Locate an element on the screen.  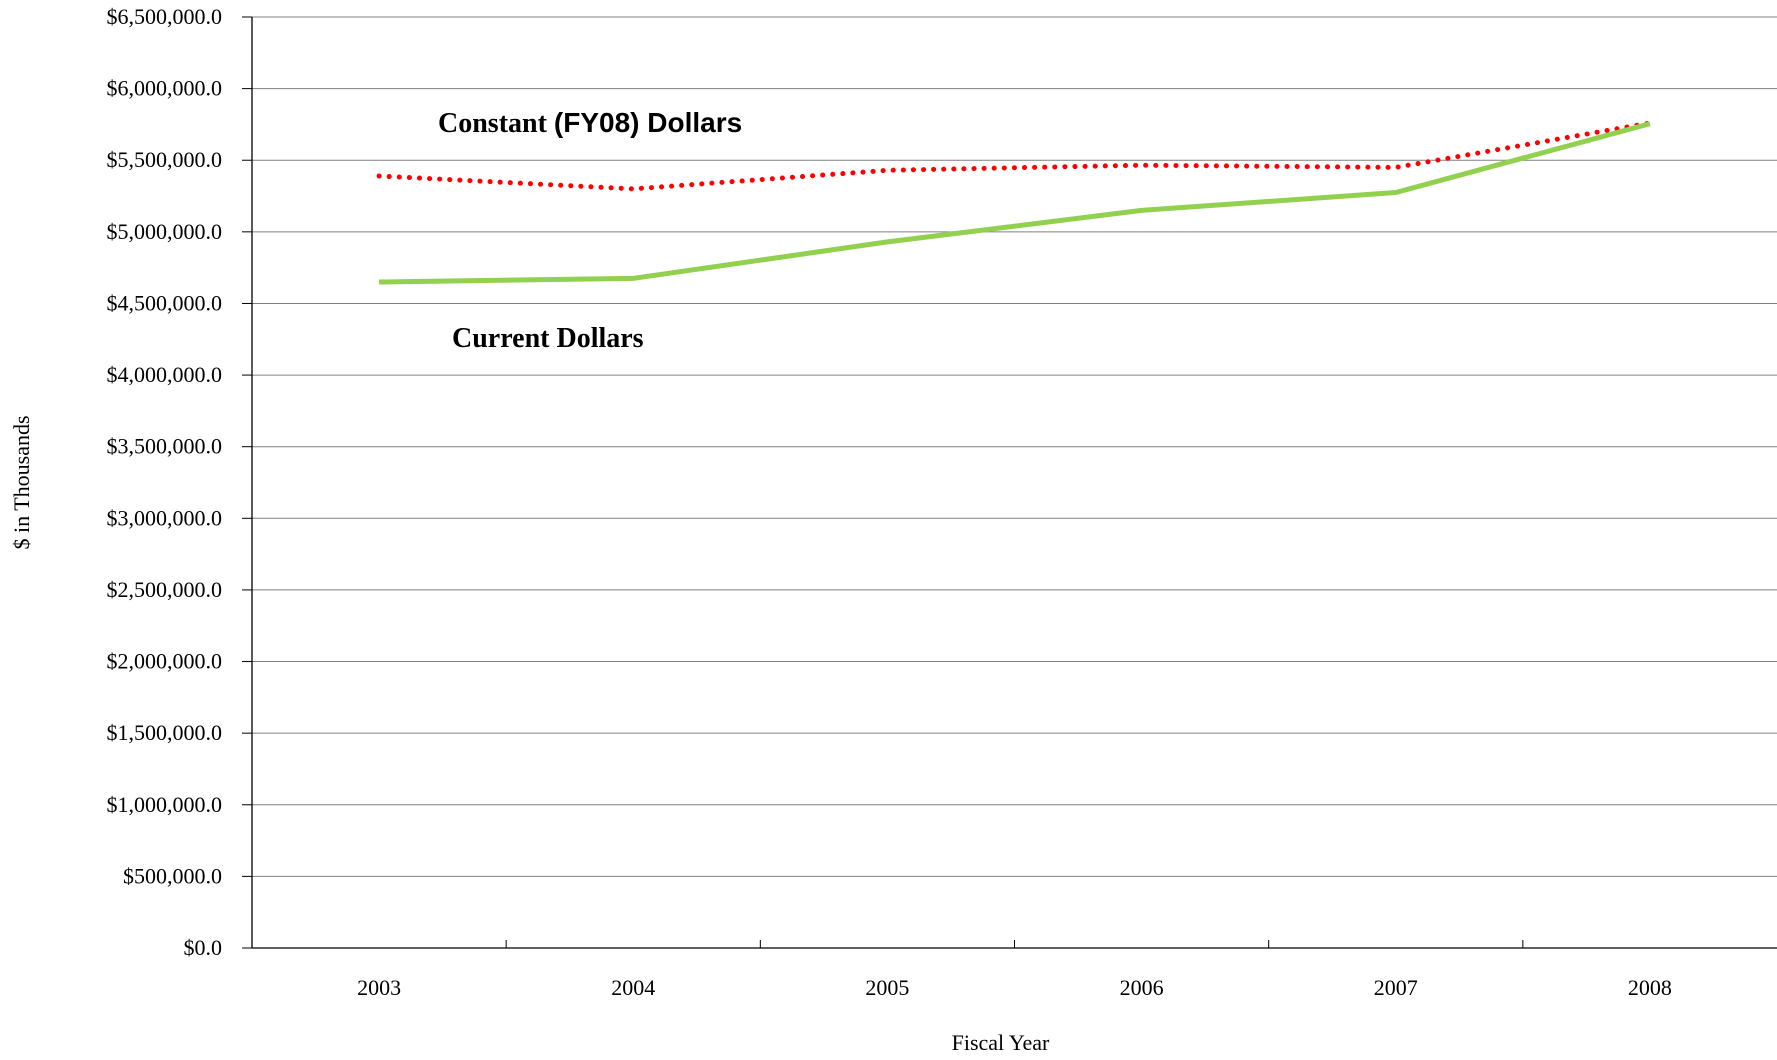
x-tick-label: 2006 is located at coordinates (1142, 987).